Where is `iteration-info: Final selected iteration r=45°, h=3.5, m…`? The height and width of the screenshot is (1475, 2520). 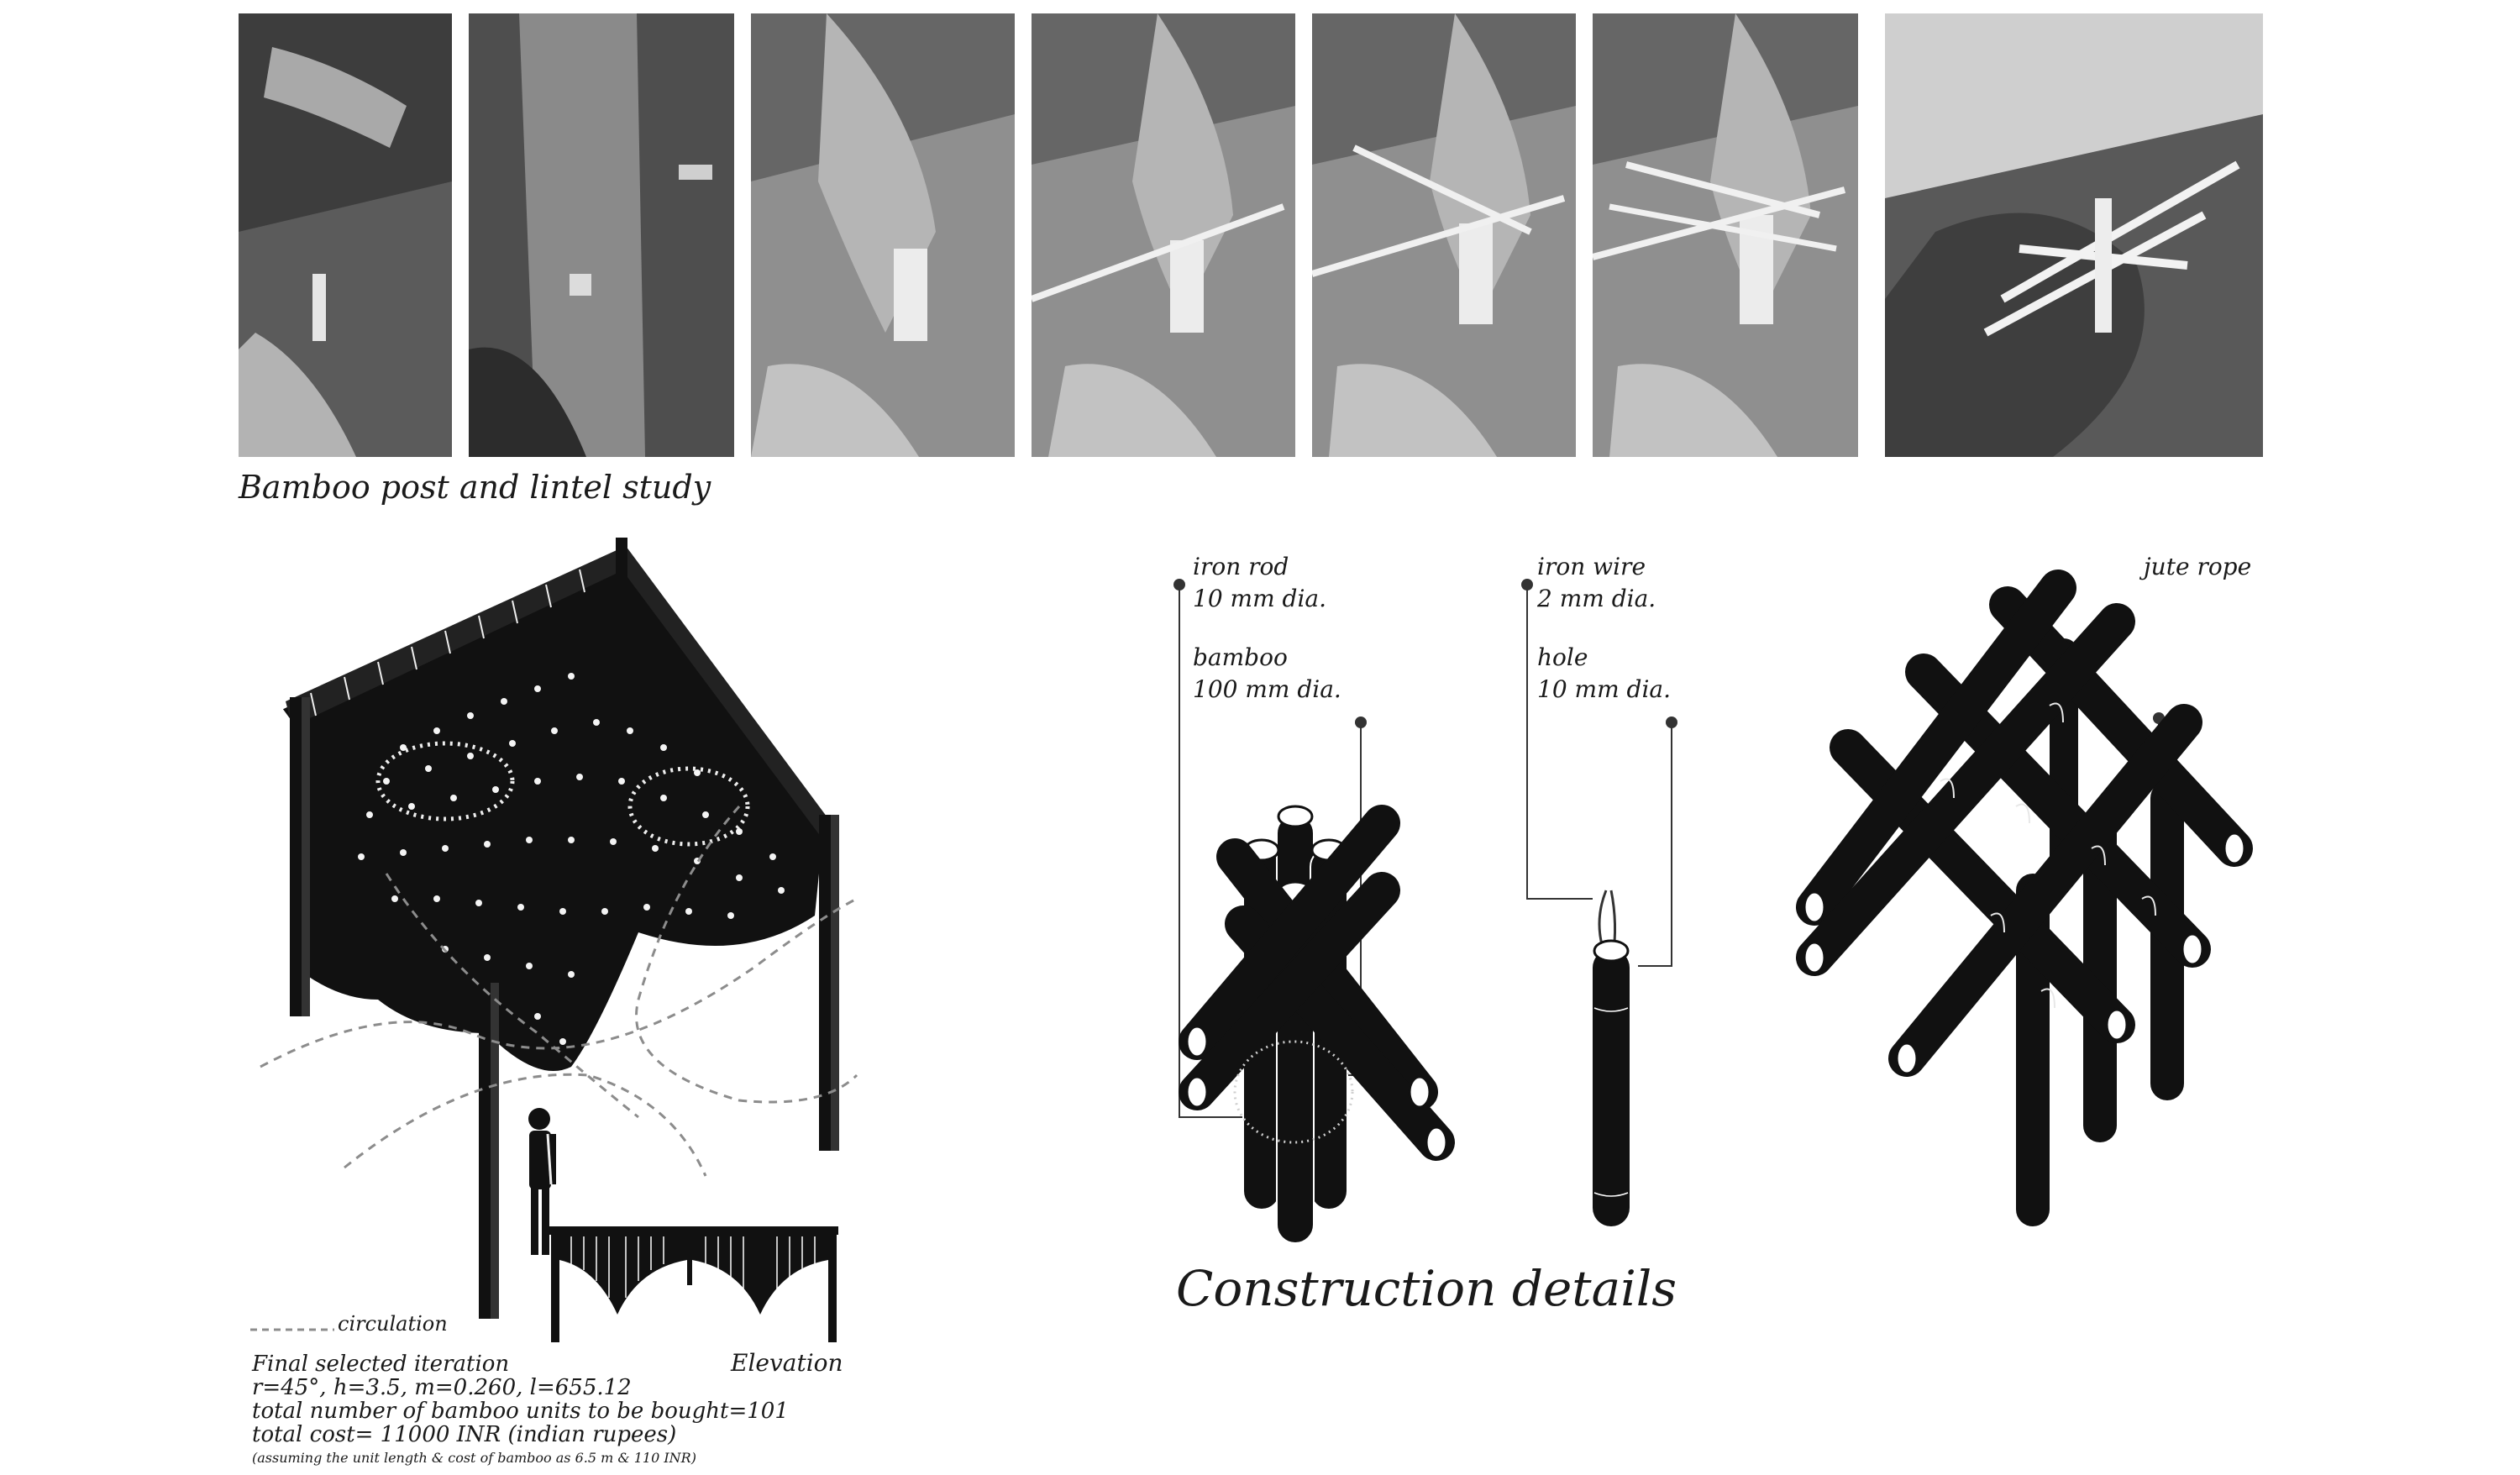 iteration-info: Final selected iteration r=45°, h=3.5, m… is located at coordinates (520, 1411).